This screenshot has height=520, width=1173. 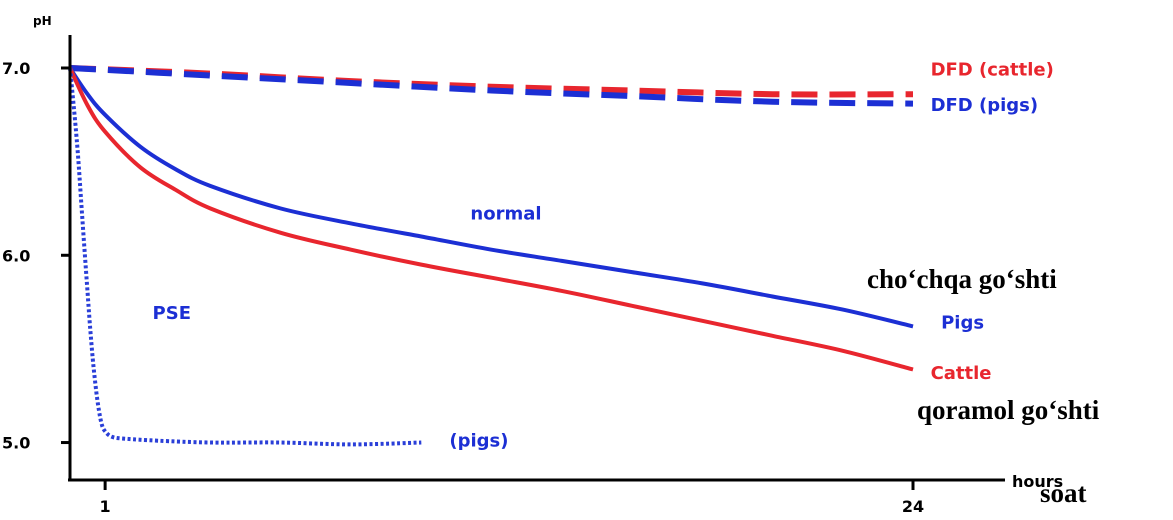 I want to click on y-tick-label-1: 6.0, so click(x=16, y=255).